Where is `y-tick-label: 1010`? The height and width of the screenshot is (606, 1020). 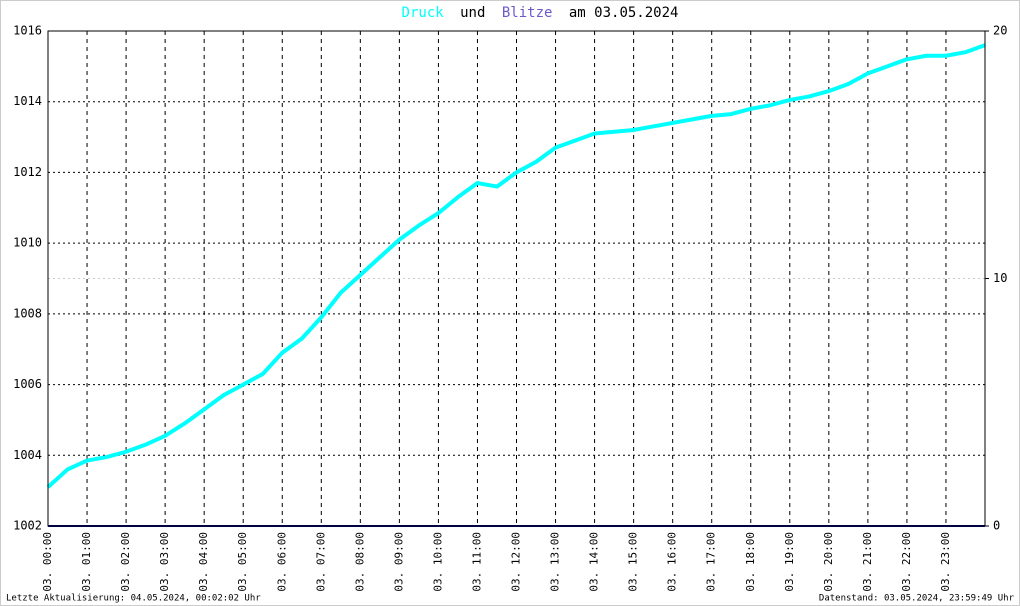
y-tick-label: 1010 is located at coordinates (27, 243).